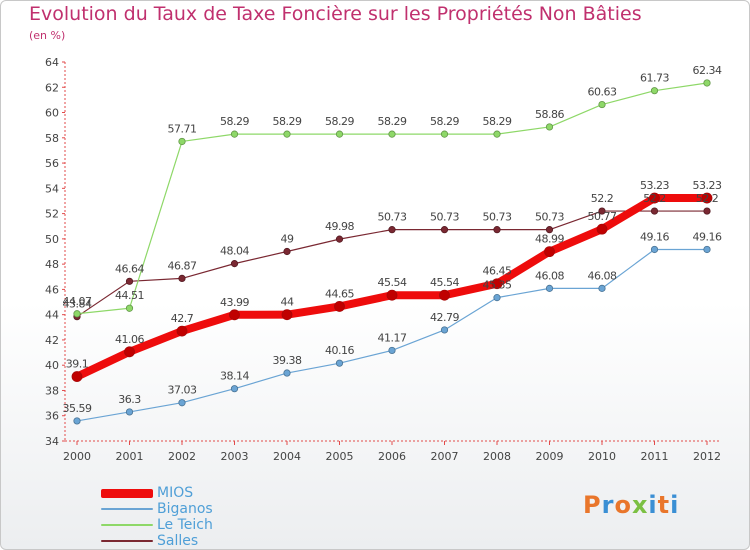 This screenshot has height=550, width=750. I want to click on y-tick-label: 56, so click(52, 163).